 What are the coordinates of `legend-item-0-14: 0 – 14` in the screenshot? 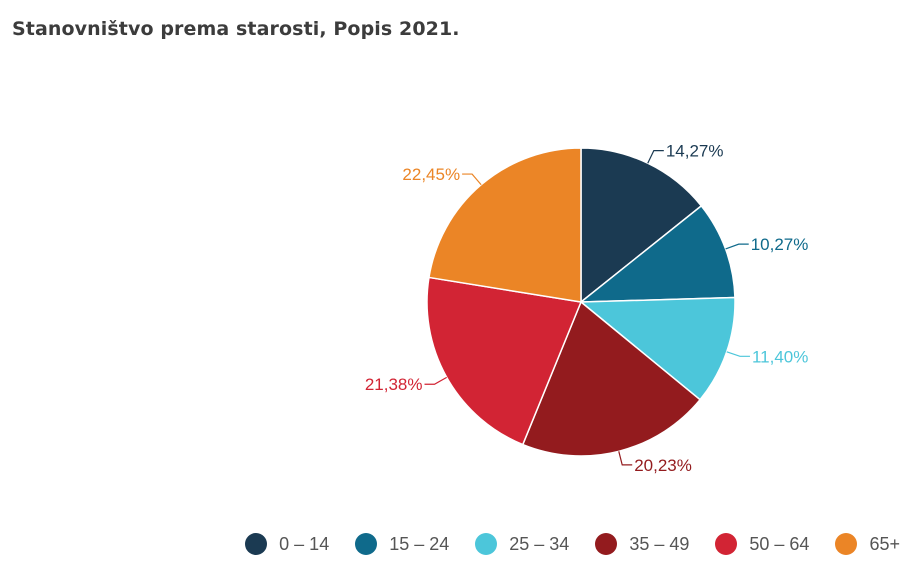 It's located at (287, 544).